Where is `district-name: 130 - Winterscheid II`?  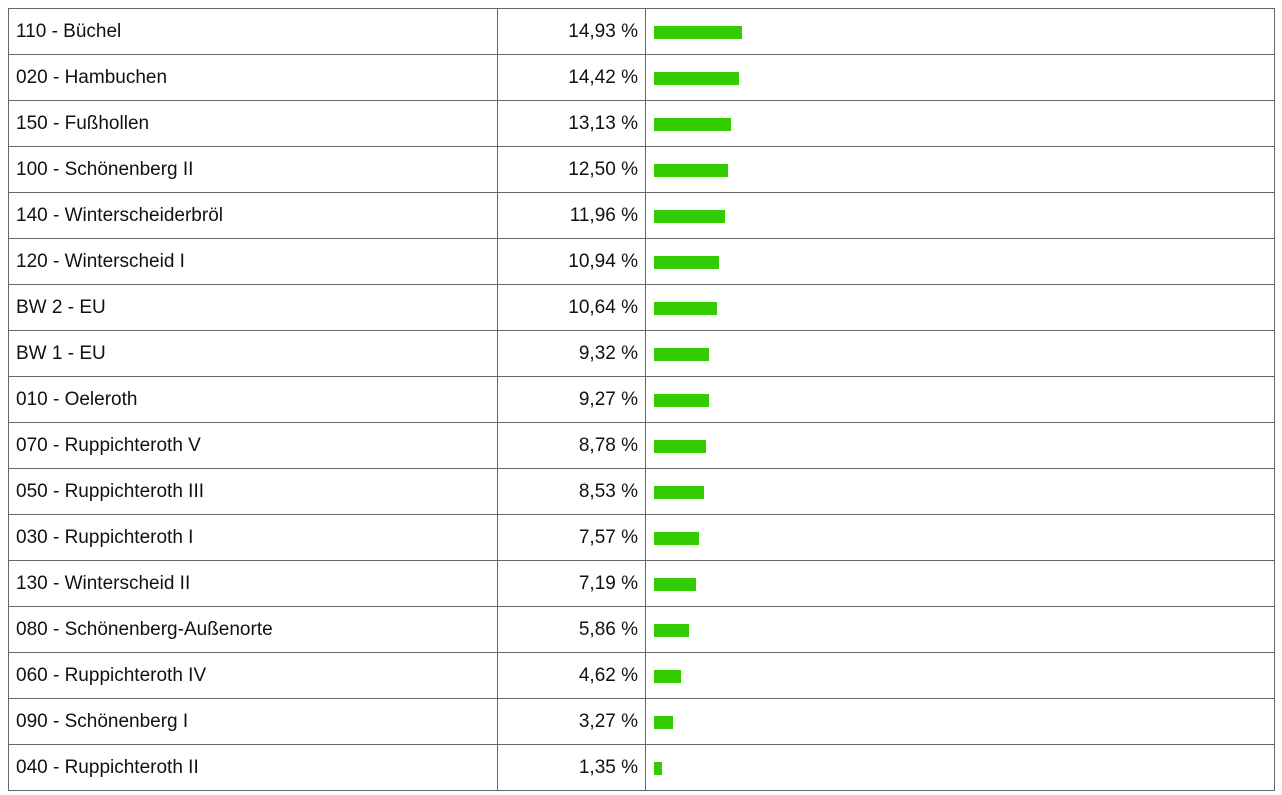
district-name: 130 - Winterscheid II is located at coordinates (252, 583).